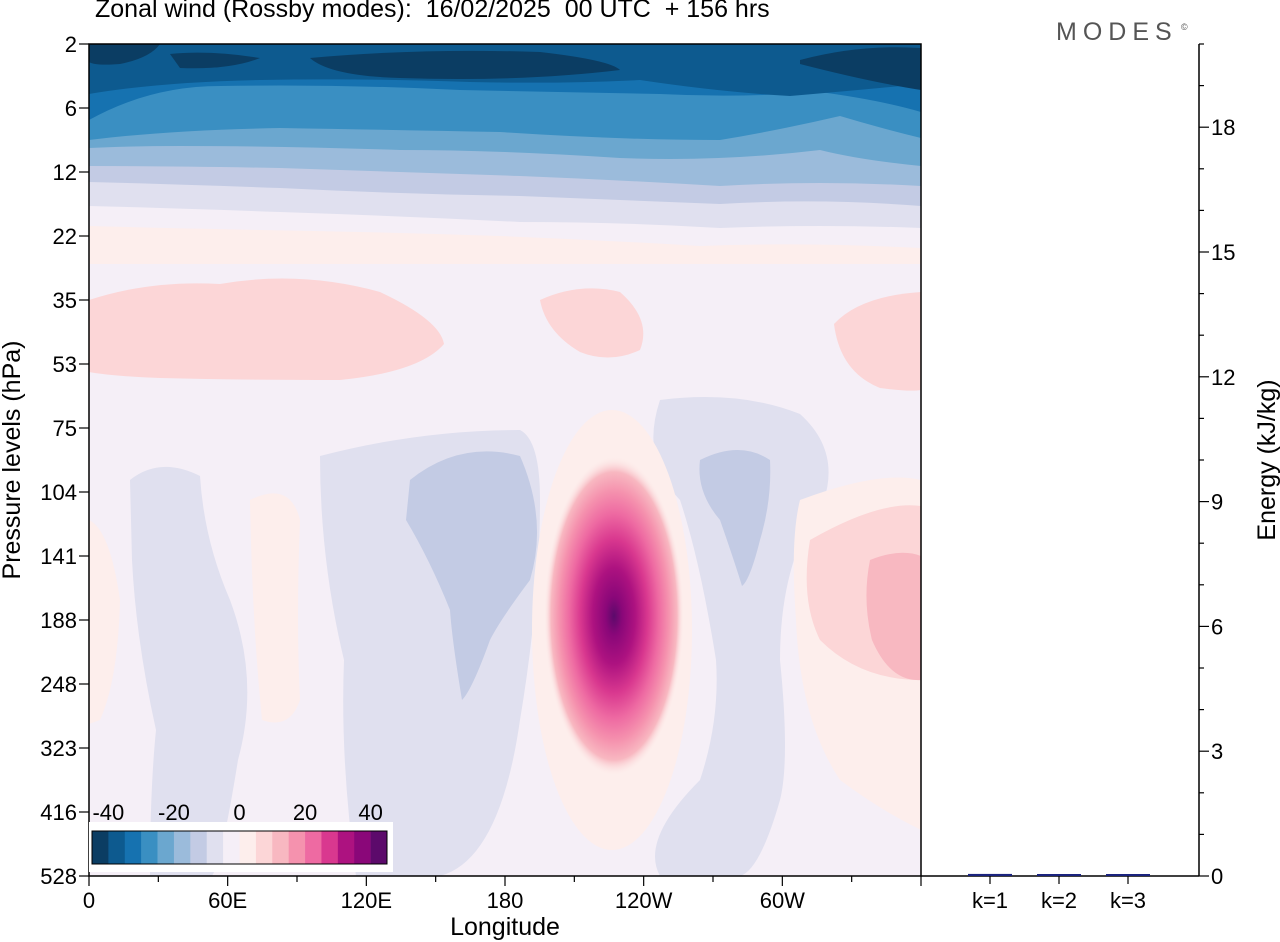 Image resolution: width=1280 pixels, height=942 pixels. I want to click on energy-bar-k2, so click(1059, 875).